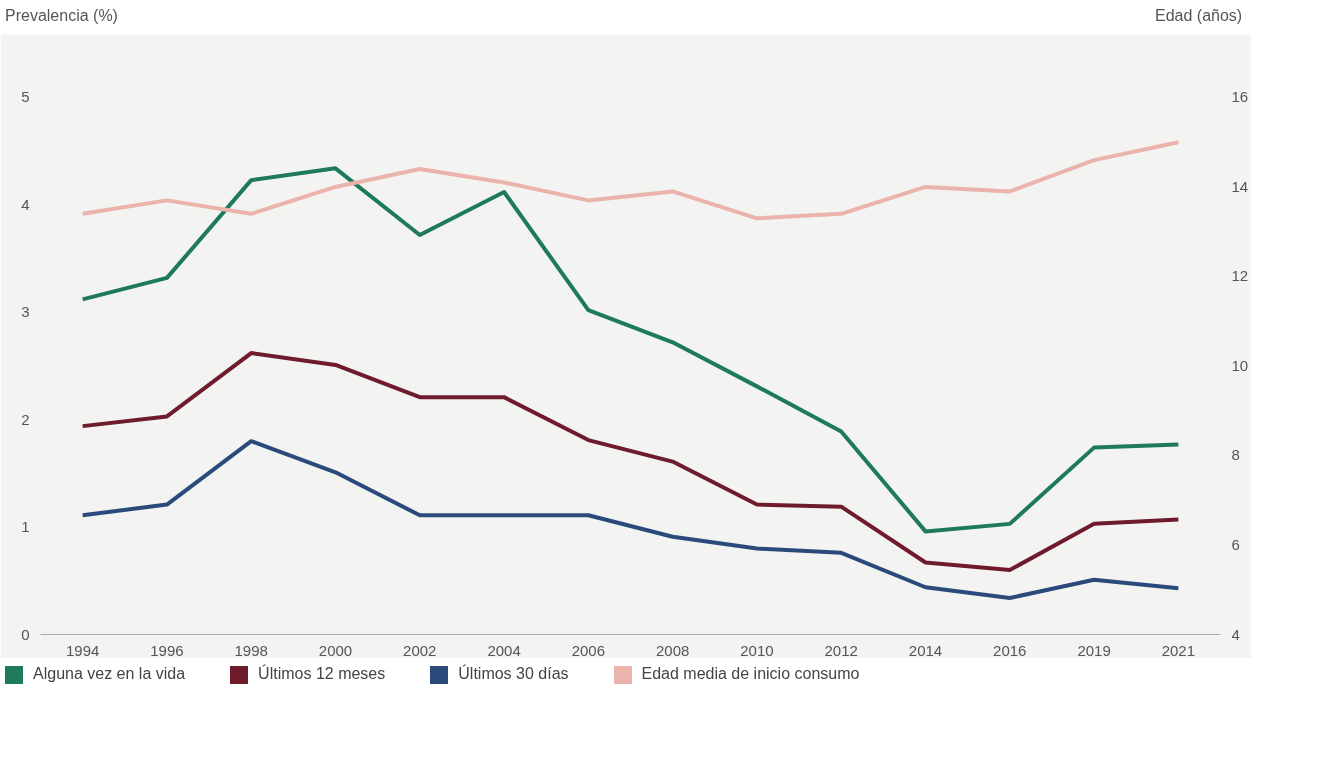 This screenshot has width=1337, height=768. Describe the element at coordinates (750, 674) in the screenshot. I see `legend-label: Edad media de inicio consumo` at that location.